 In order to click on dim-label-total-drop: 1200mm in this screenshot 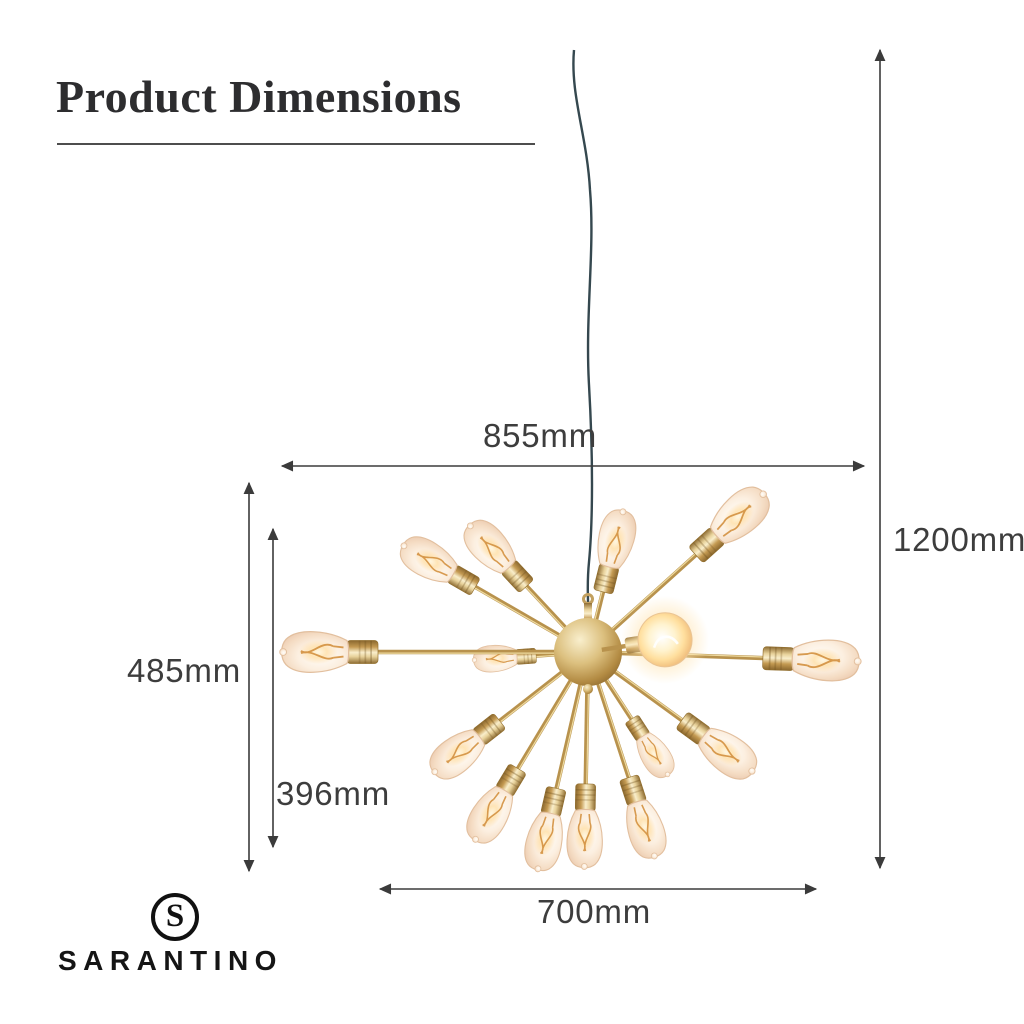, I will do `click(958, 539)`.